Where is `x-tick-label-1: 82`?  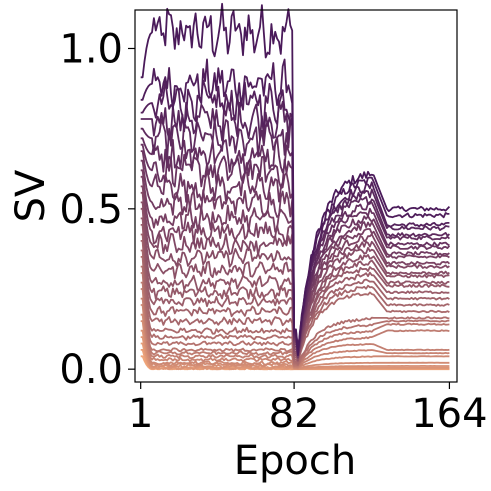
x-tick-label-1: 82 is located at coordinates (294, 414).